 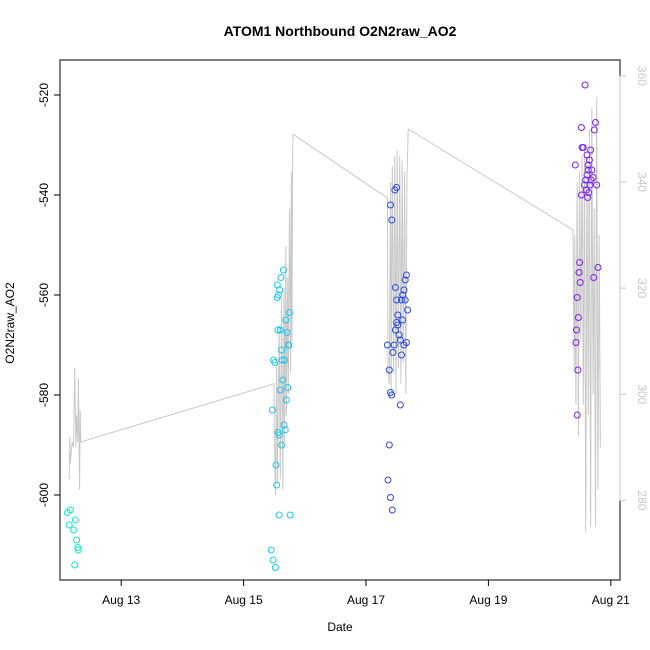 I want to click on x-tick-label: Aug 17, so click(x=366, y=600).